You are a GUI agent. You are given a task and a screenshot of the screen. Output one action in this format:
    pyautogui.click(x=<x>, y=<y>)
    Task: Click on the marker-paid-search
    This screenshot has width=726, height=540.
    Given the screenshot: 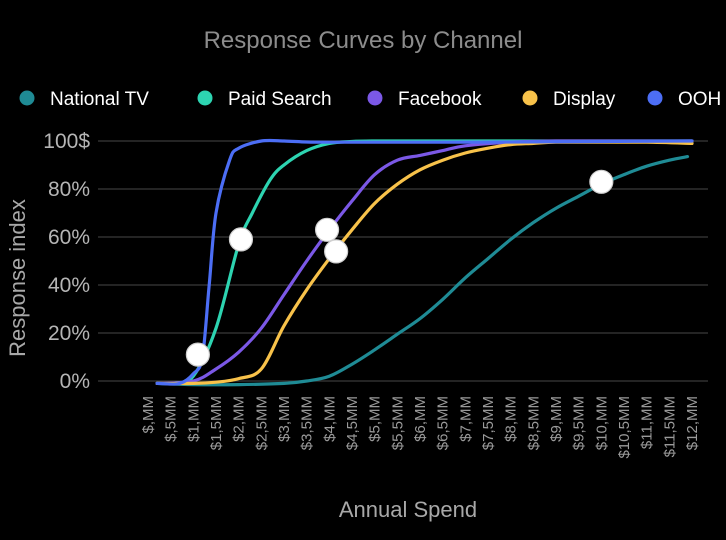 What is the action you would take?
    pyautogui.click(x=241, y=239)
    